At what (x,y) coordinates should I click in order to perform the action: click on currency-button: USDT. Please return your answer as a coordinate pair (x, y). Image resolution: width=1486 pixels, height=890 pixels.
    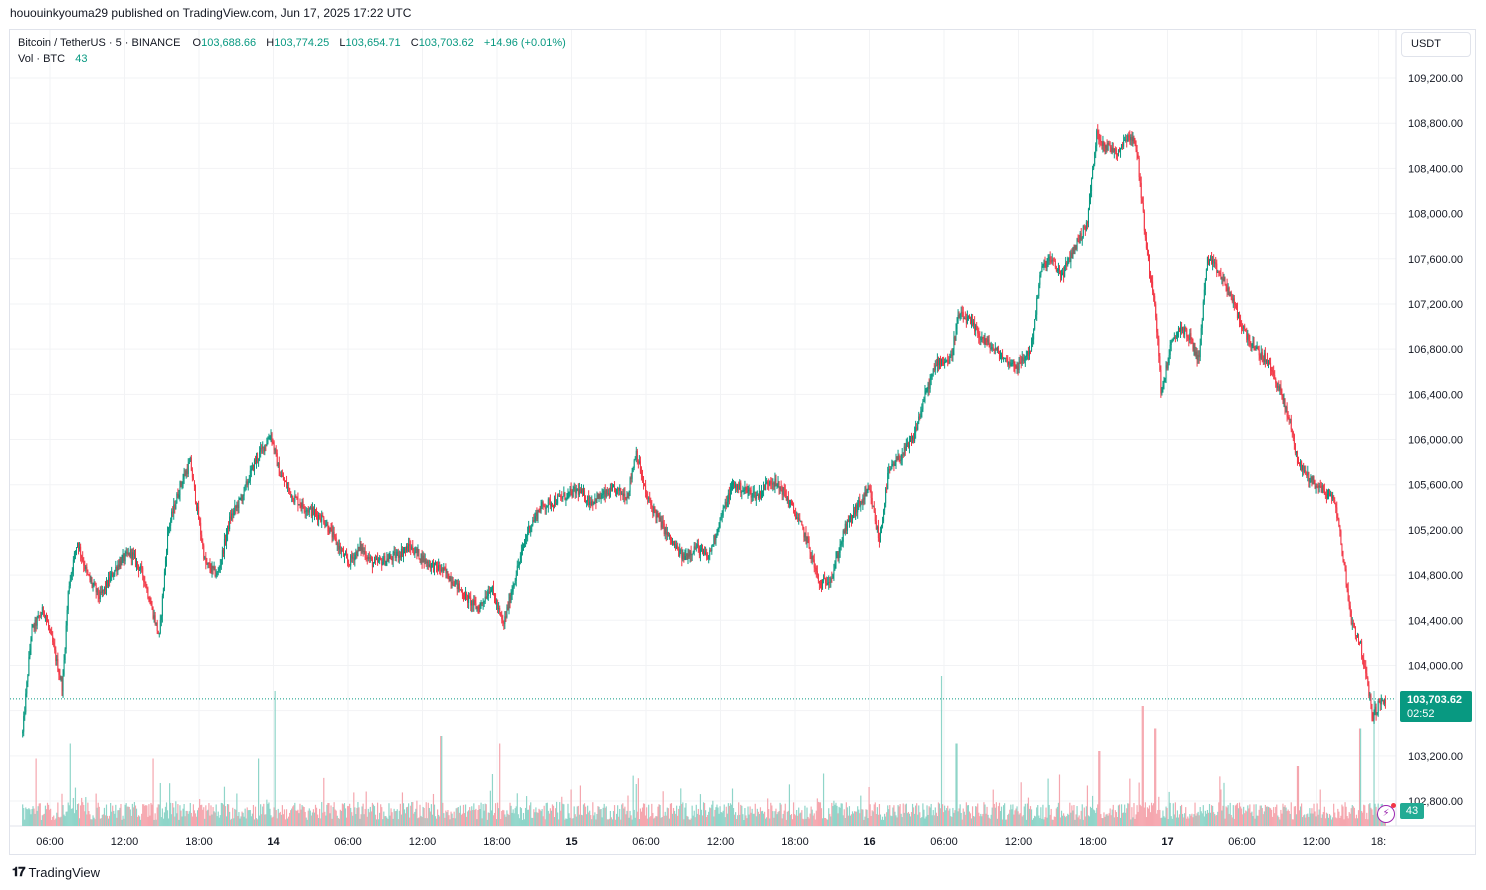
    Looking at the image, I should click on (1436, 44).